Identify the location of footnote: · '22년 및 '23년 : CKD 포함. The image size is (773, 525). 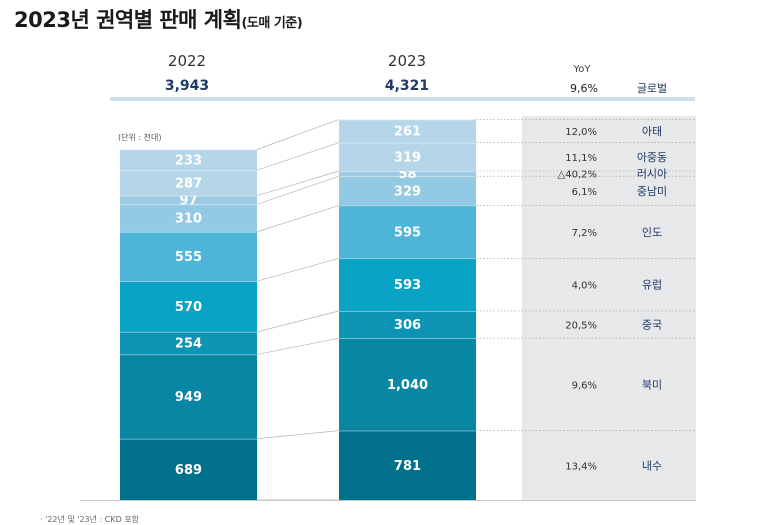
(90, 519).